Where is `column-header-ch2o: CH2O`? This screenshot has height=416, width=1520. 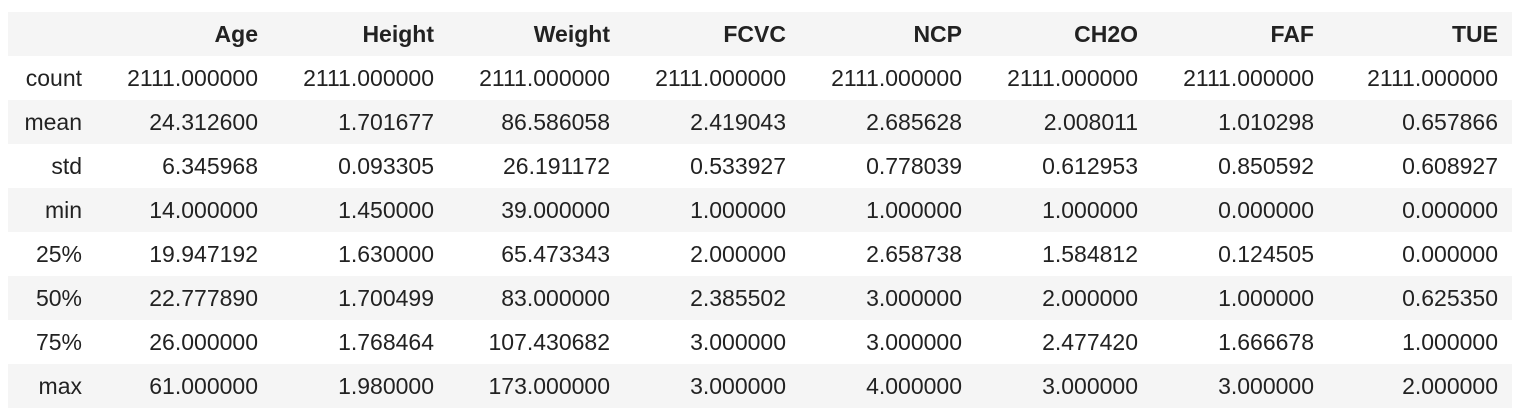 column-header-ch2o: CH2O is located at coordinates (1106, 33).